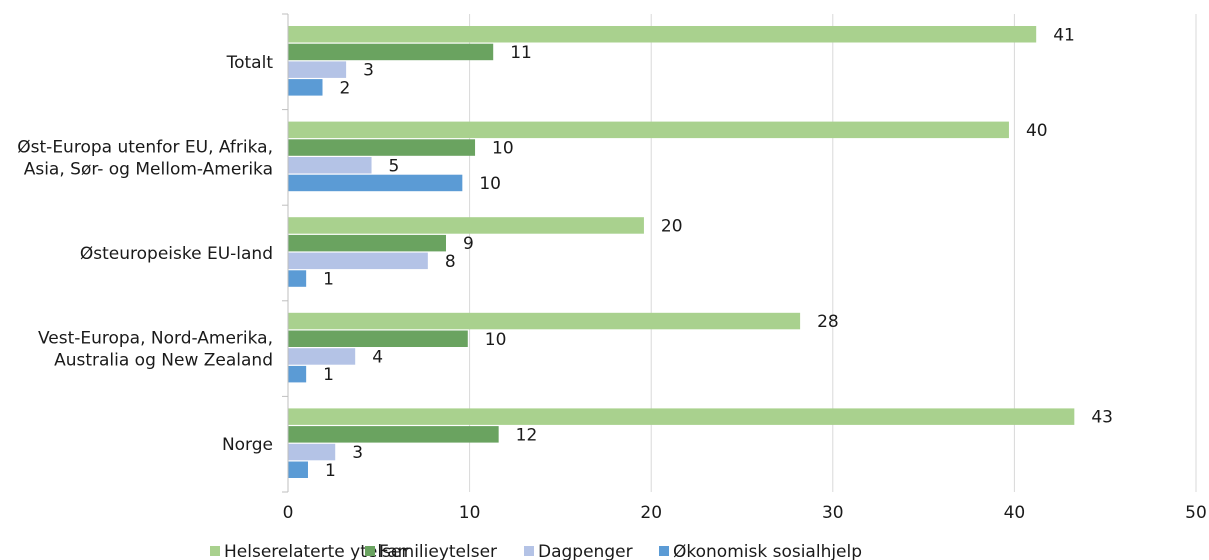 The height and width of the screenshot is (560, 1209). I want to click on legend-label: Økonomisk sosialhjelp, so click(767, 551).